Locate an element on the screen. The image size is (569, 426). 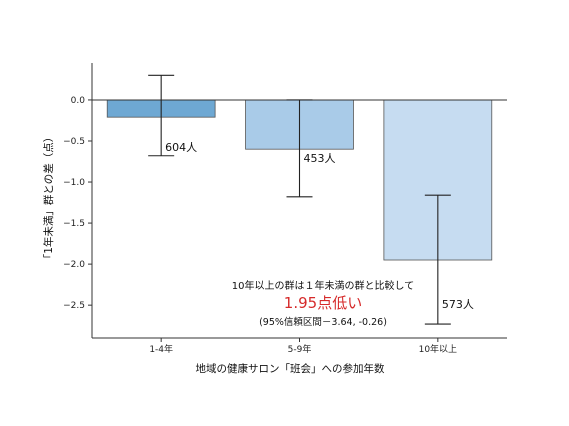
annotation-line-1: 10年以上の群は１年未満の群と比較して is located at coordinates (323, 285).